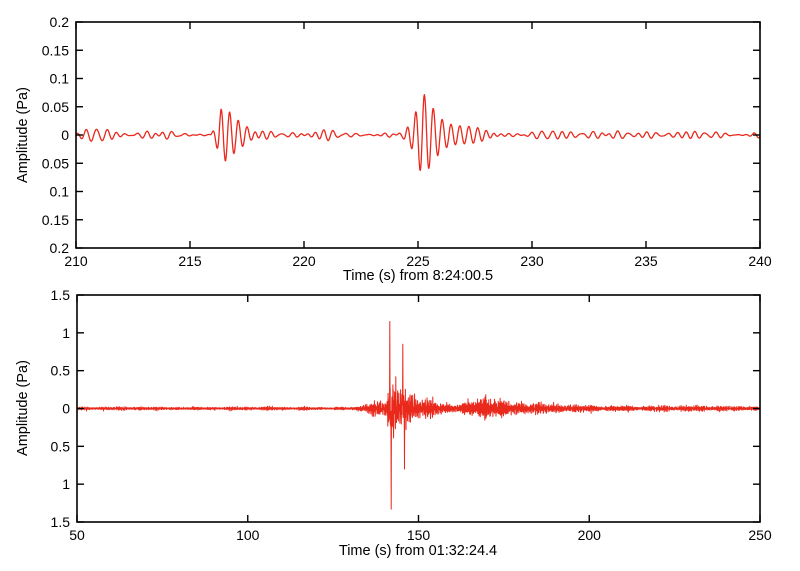 This screenshot has height=571, width=800. I want to click on top-plot-yaxis-label: Amplitude (Pa), so click(23, 135).